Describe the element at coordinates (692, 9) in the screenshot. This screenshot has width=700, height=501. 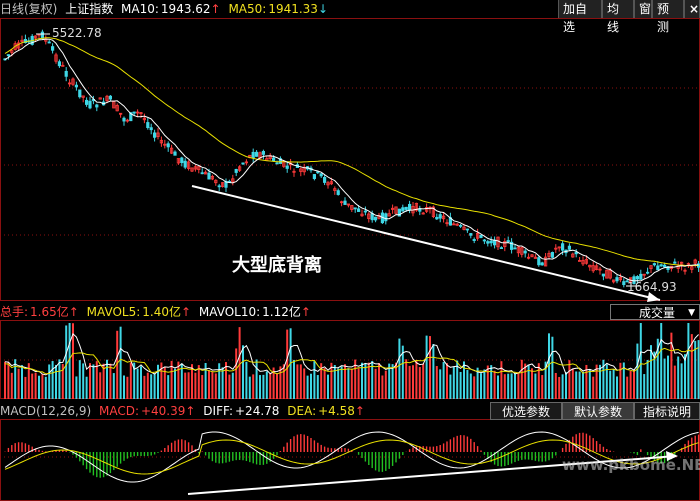
I see `close-icon: ×` at that location.